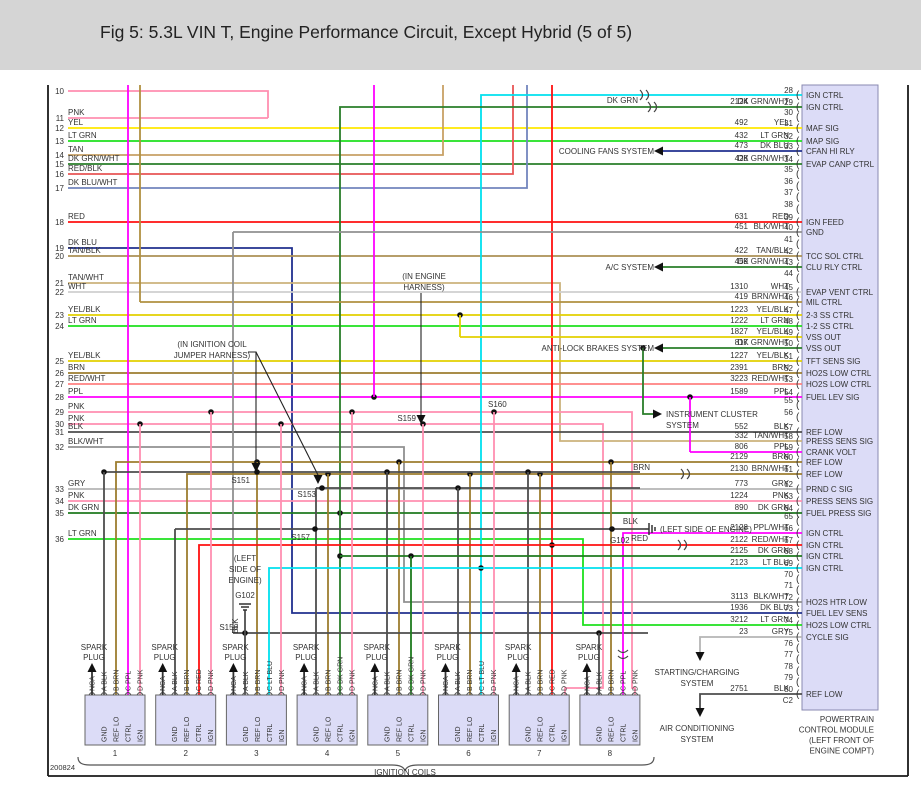 This screenshot has height=791, width=921. Describe the element at coordinates (682, 425) in the screenshot. I see `system-ref-instrument-cluster: SYSTEM` at that location.